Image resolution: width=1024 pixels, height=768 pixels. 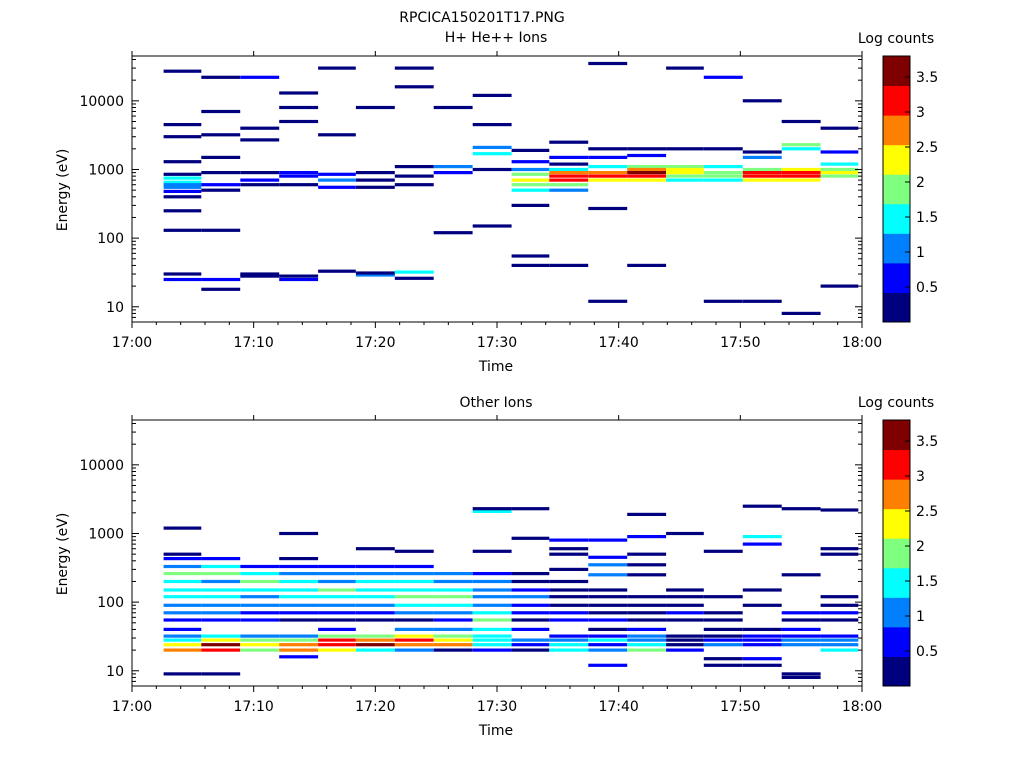 What do you see at coordinates (101, 102) in the screenshot?
I see `y-tick-label: 10000` at bounding box center [101, 102].